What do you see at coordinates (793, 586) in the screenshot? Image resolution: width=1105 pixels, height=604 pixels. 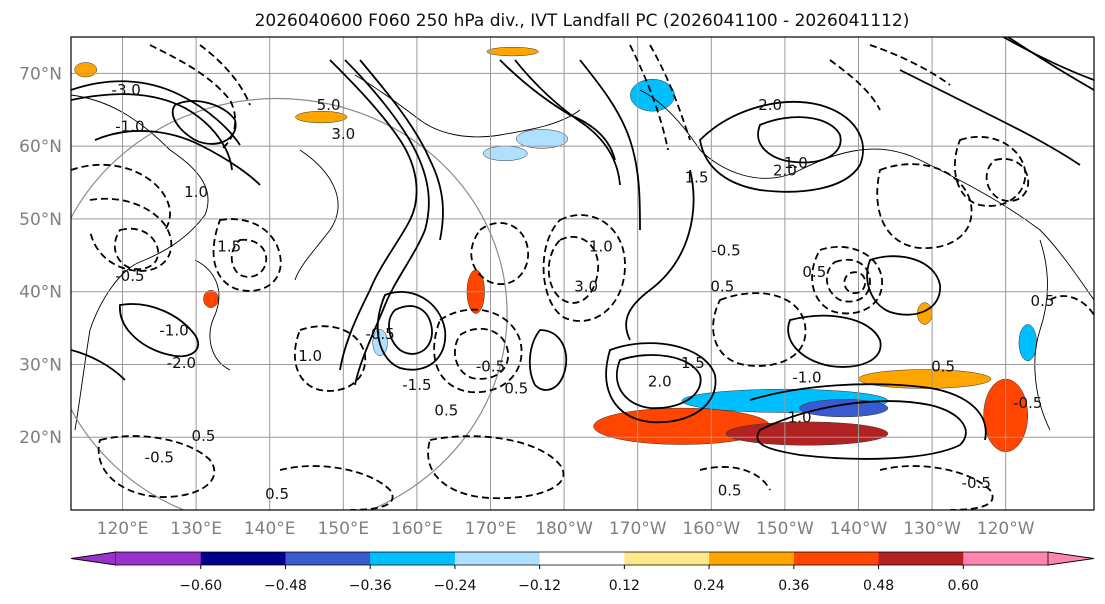 I see `colorbar-tick-label: 0.36` at bounding box center [793, 586].